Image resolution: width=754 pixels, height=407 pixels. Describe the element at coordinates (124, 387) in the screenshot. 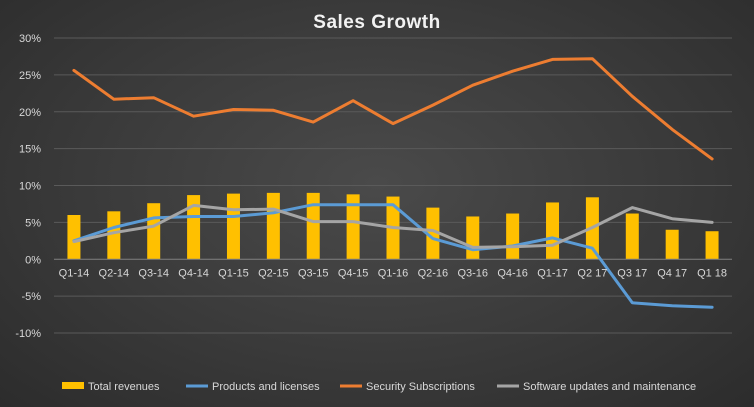

I see `legend-label: Total revenues` at that location.